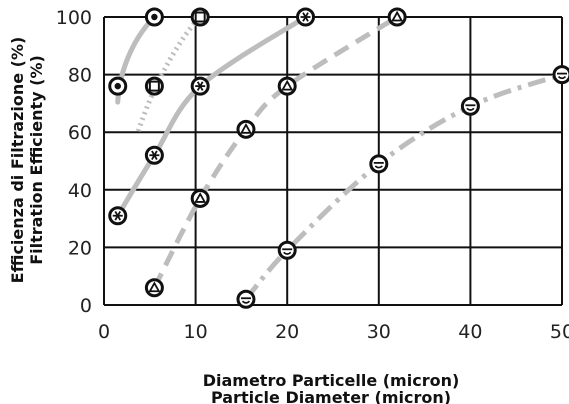 The image size is (569, 404). What do you see at coordinates (17, 160) in the screenshot?
I see `y-axis-title: Efficienza di Filtrazione (%)` at bounding box center [17, 160].